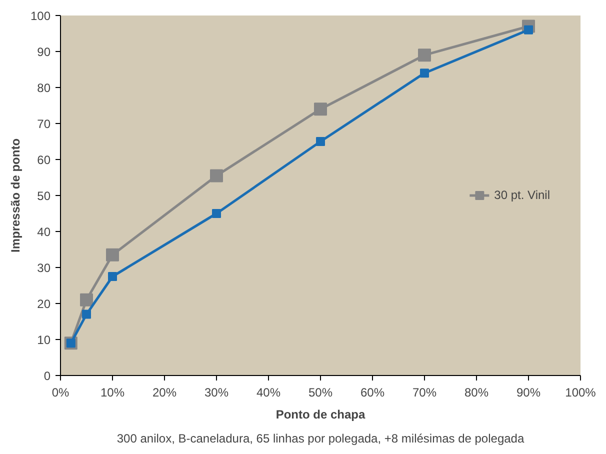 This screenshot has width=606, height=454. What do you see at coordinates (112, 393) in the screenshot?
I see `x-tick-label: 10%` at bounding box center [112, 393].